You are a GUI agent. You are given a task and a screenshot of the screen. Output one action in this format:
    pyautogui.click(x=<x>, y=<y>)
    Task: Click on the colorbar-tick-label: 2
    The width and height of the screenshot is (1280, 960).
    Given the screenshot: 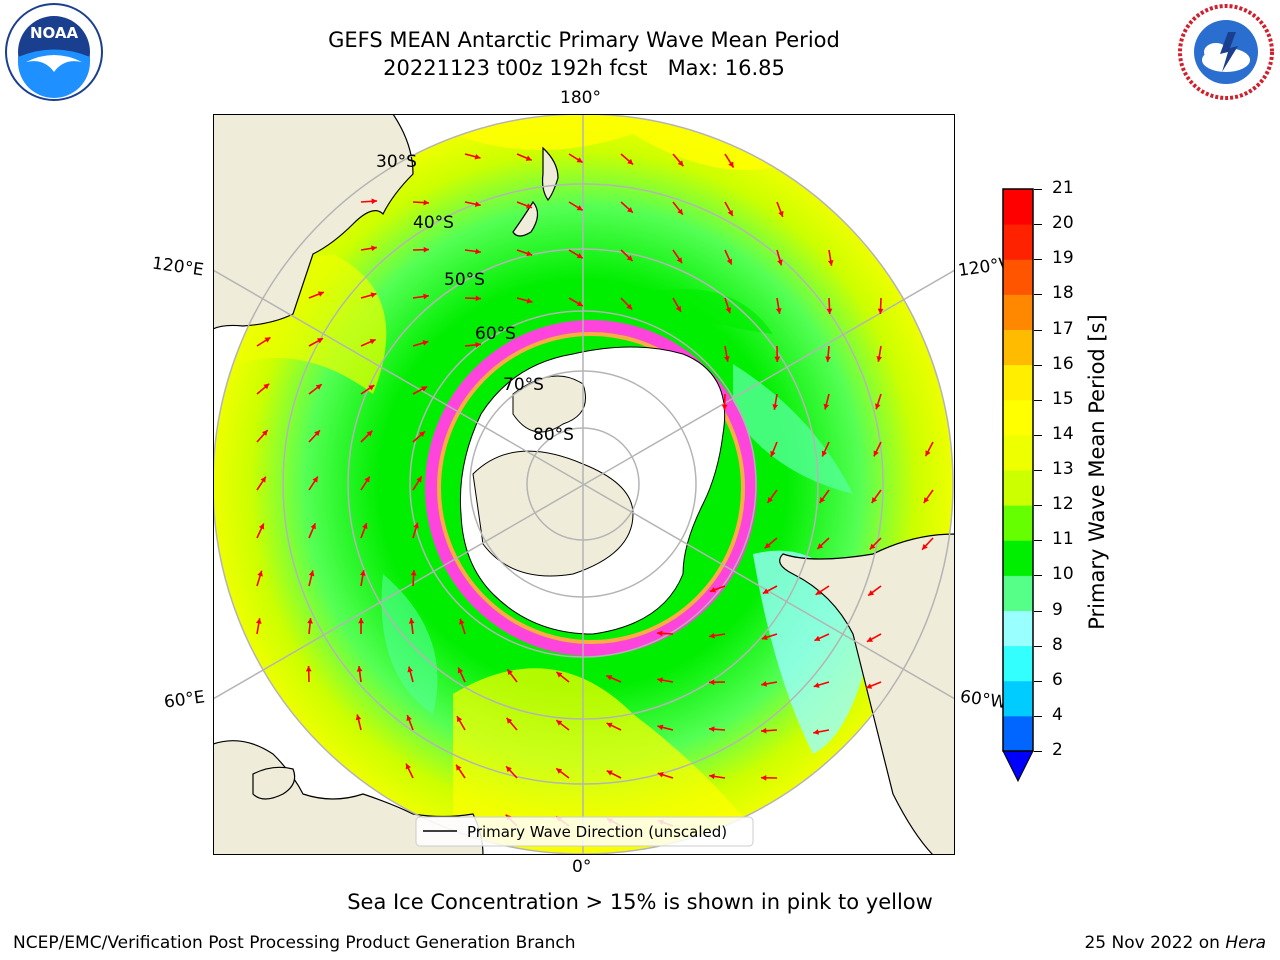 What is the action you would take?
    pyautogui.click(x=1057, y=750)
    